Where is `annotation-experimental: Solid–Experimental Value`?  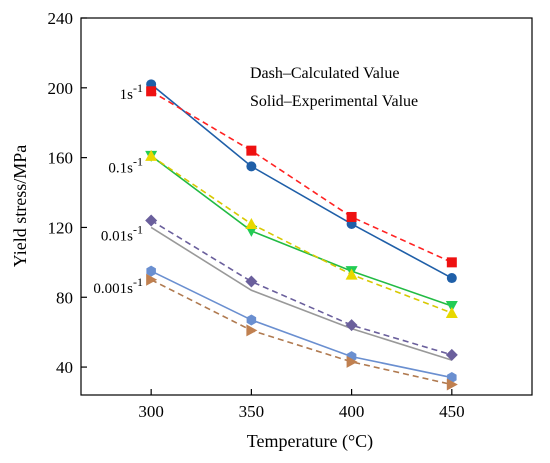 annotation-experimental: Solid–Experimental Value is located at coordinates (334, 101).